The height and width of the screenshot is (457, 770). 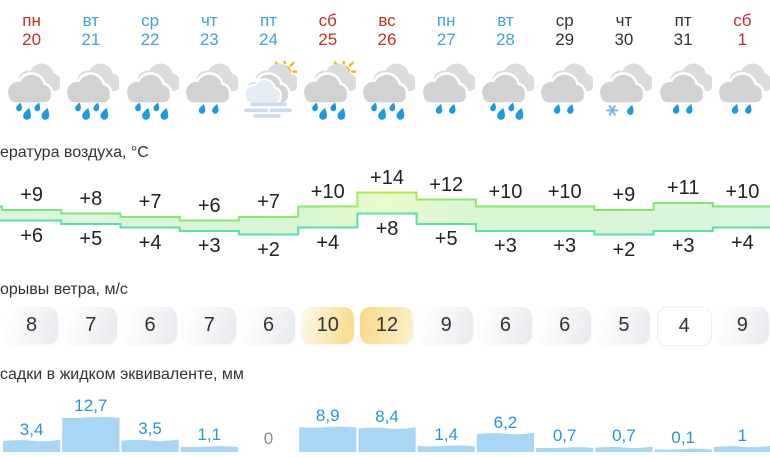 I want to click on day-date: 24, so click(x=268, y=39).